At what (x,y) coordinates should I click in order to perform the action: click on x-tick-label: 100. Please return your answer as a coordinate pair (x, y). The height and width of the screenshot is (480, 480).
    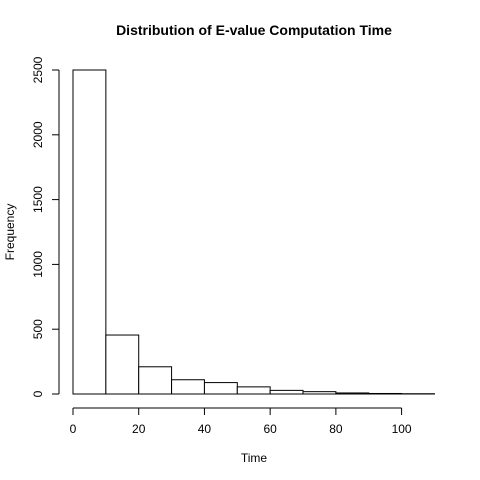
    Looking at the image, I should click on (402, 429).